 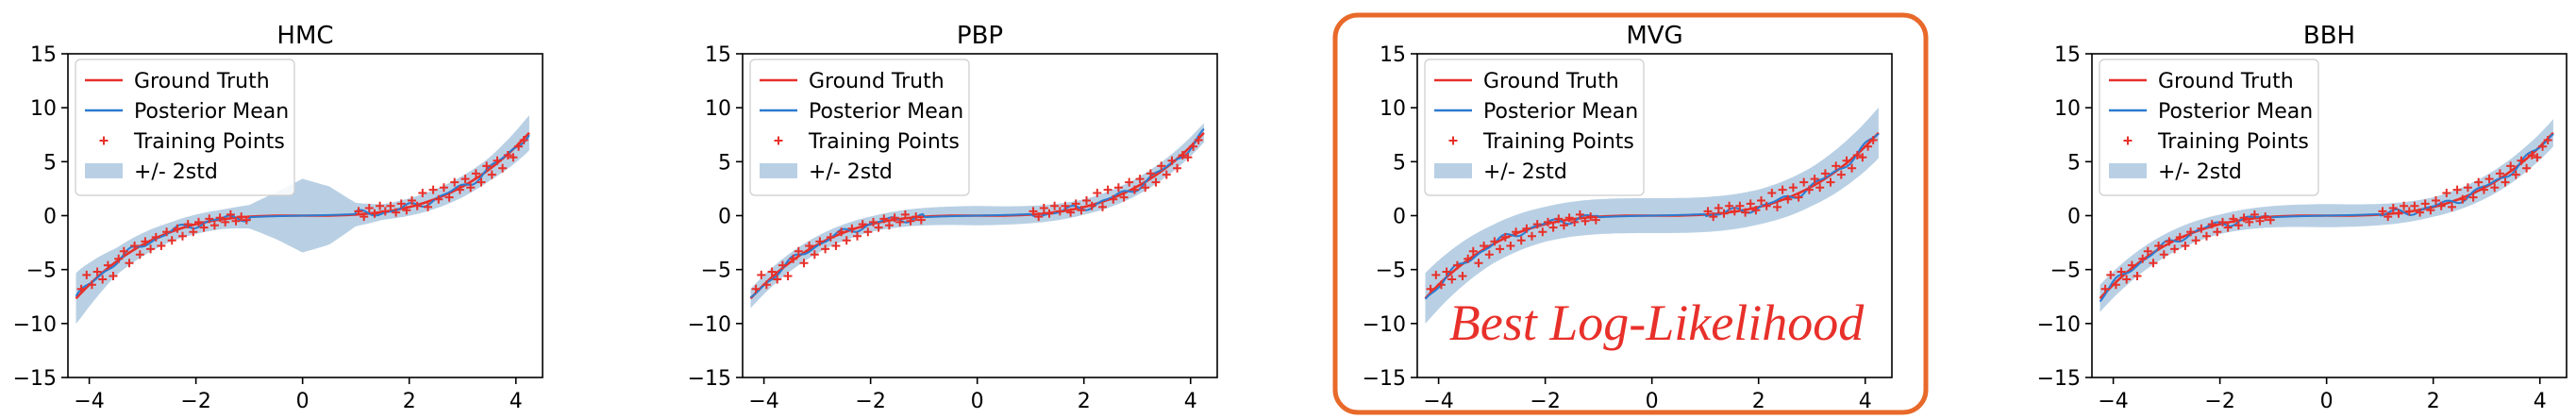 I want to click on legend-training-points-label: Training Points, so click(x=884, y=142).